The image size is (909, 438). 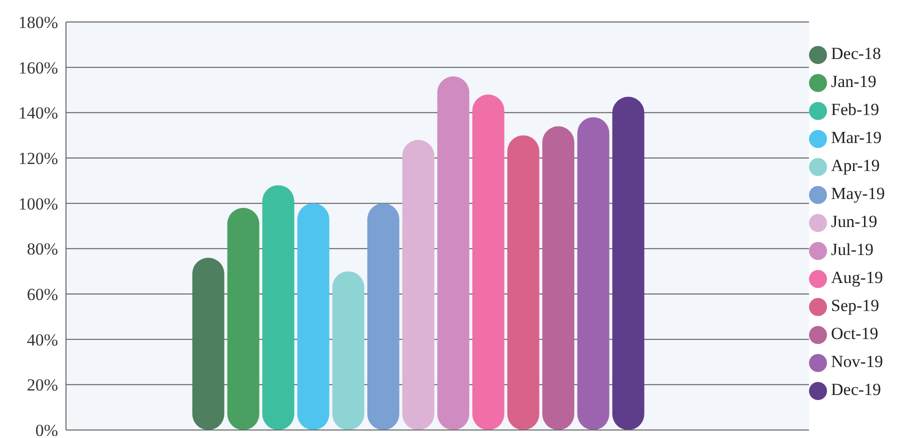 What do you see at coordinates (38, 22) in the screenshot?
I see `y-tick-label: 180%` at bounding box center [38, 22].